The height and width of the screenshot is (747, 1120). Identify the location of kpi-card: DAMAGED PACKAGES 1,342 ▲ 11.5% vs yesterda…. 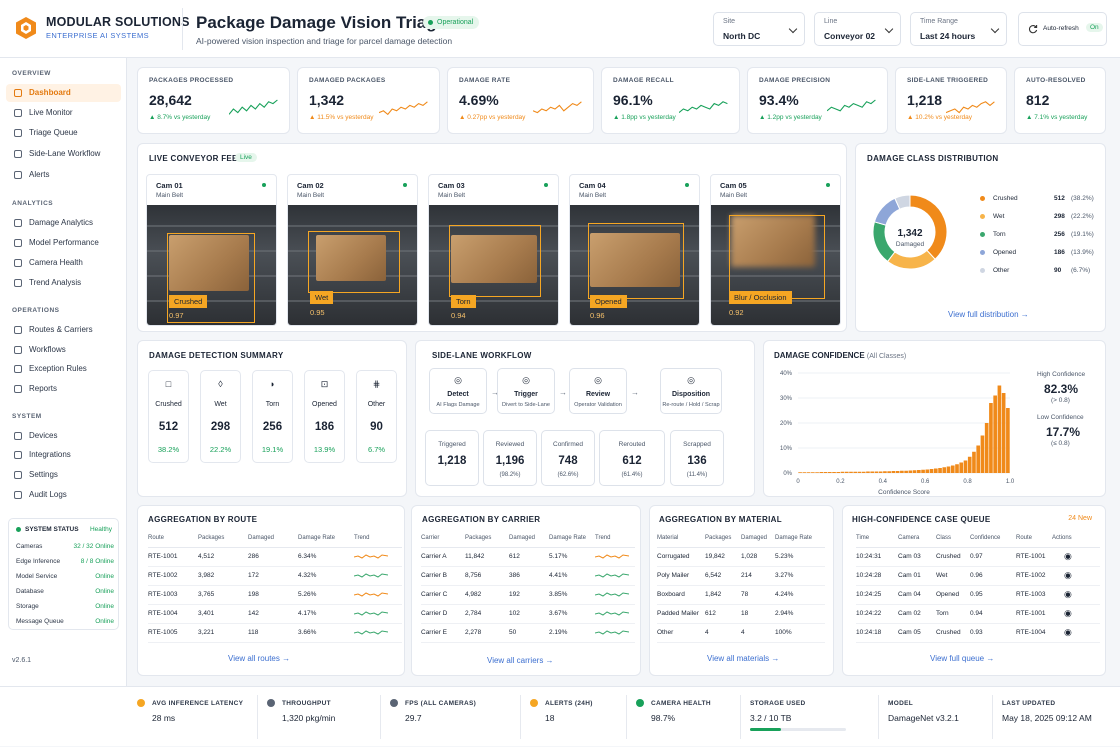
(368, 100).